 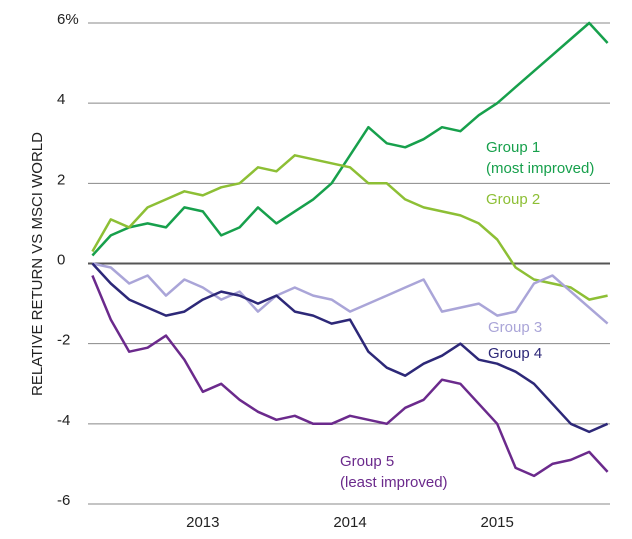 What do you see at coordinates (515, 353) in the screenshot?
I see `series-label: Group 4` at bounding box center [515, 353].